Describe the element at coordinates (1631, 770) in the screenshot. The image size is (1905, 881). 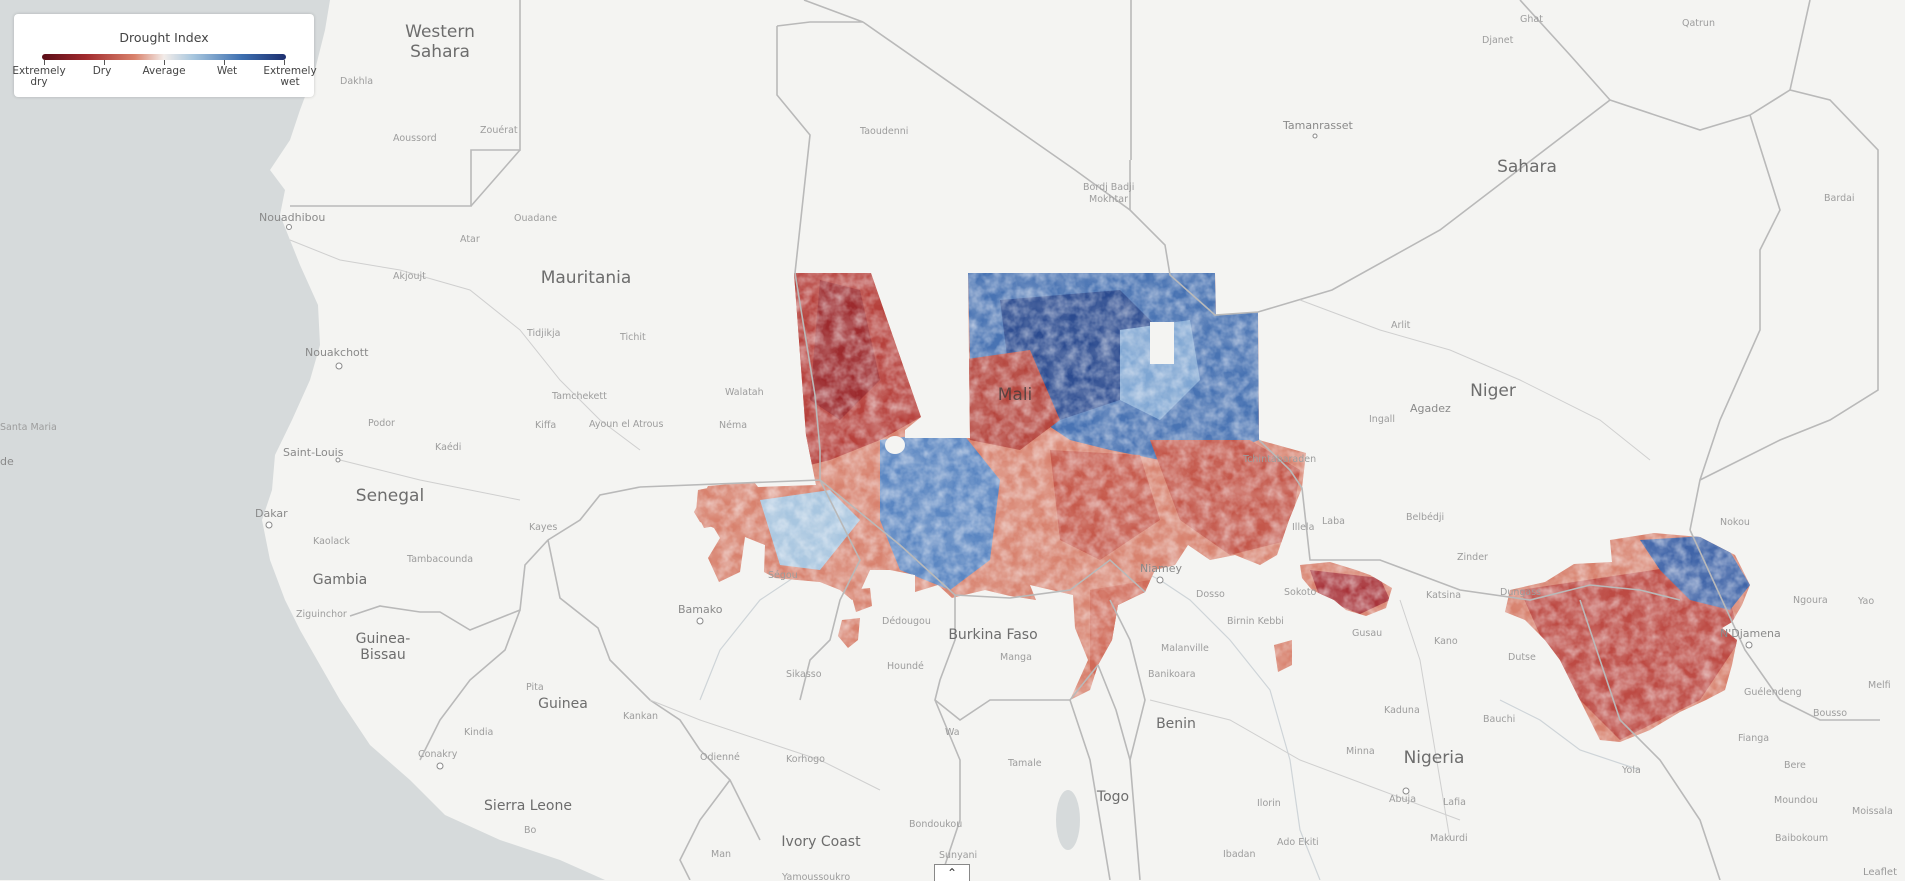
I see `city-yola: Yola` at that location.